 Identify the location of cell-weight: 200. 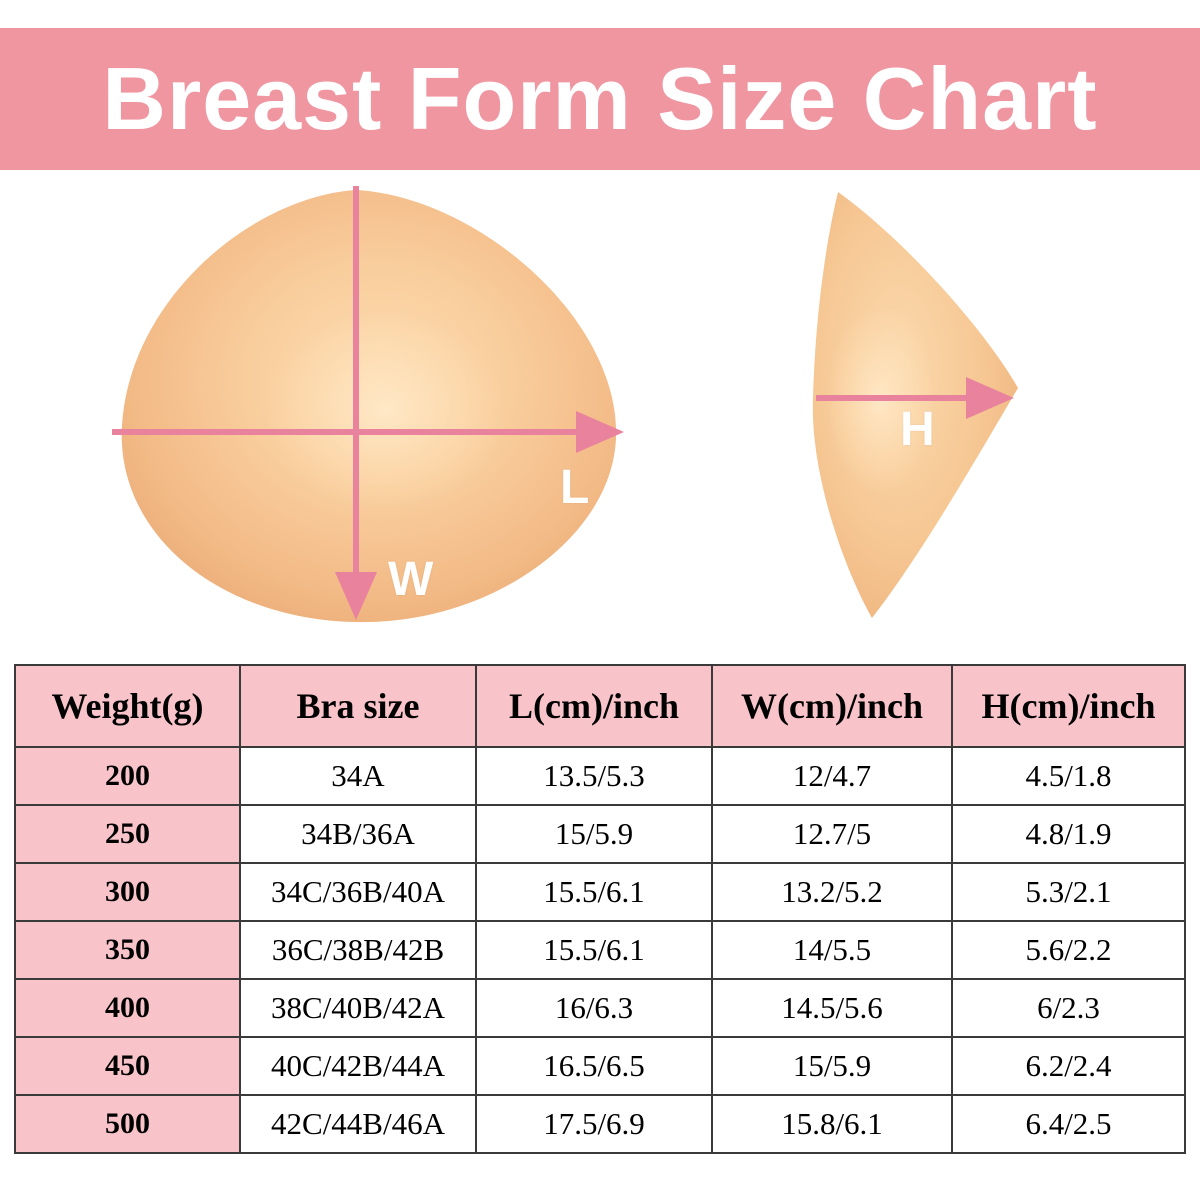
(127, 776).